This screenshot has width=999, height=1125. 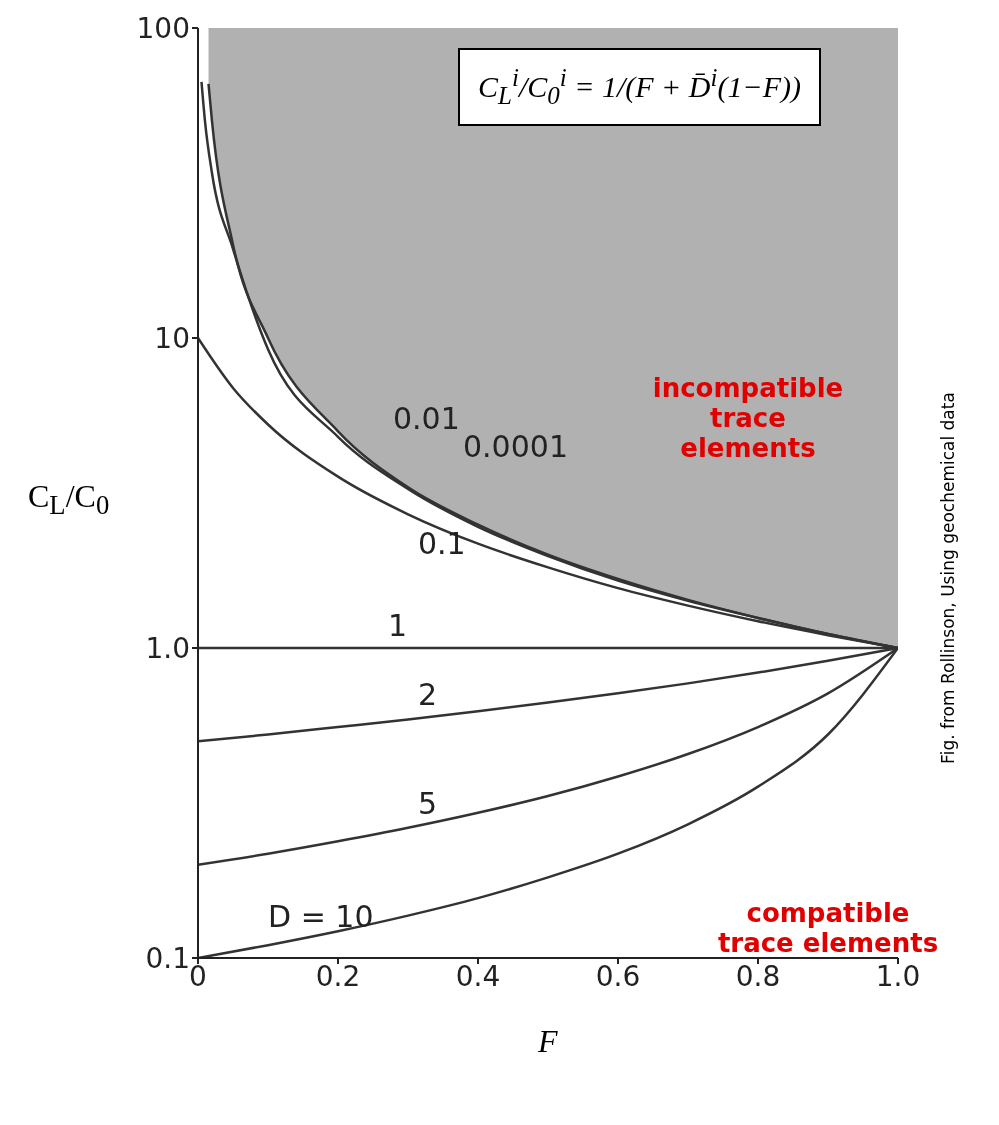 What do you see at coordinates (442, 544) in the screenshot?
I see `series-label: 0.1` at bounding box center [442, 544].